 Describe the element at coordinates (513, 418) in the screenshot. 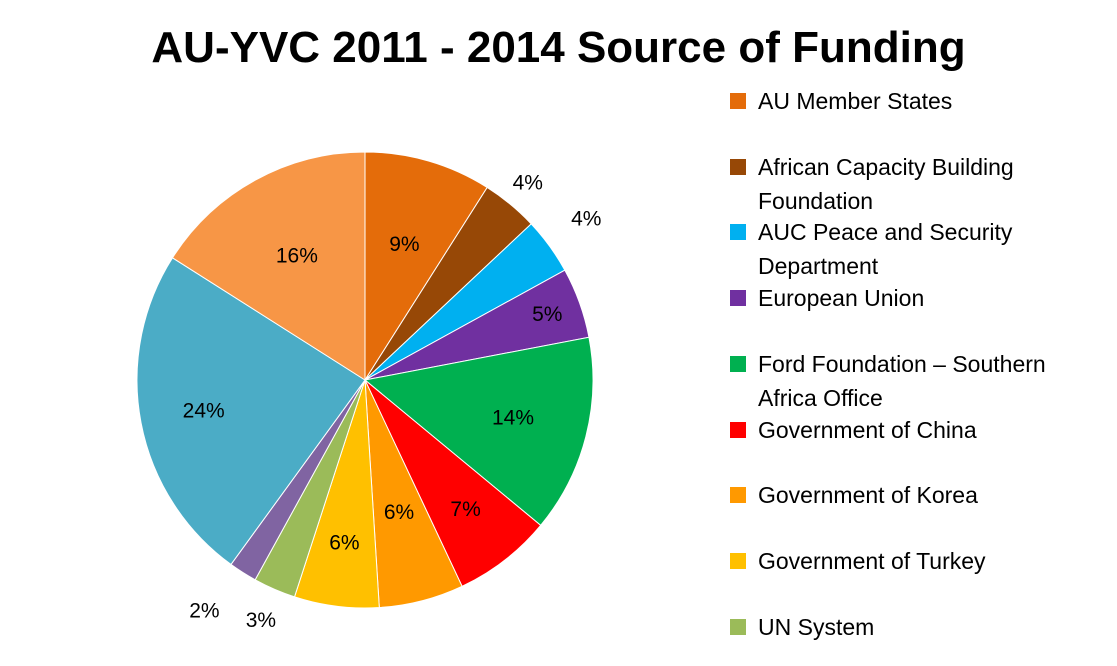

I see `slice-label: 14%` at that location.